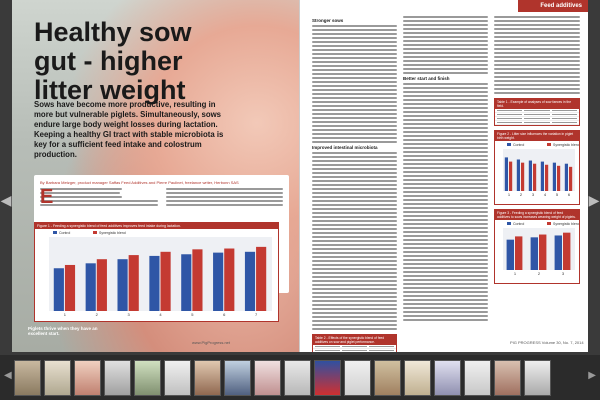 The image size is (600, 400). Describe the element at coordinates (569, 194) in the screenshot. I see `x-tick-label: 6` at that location.